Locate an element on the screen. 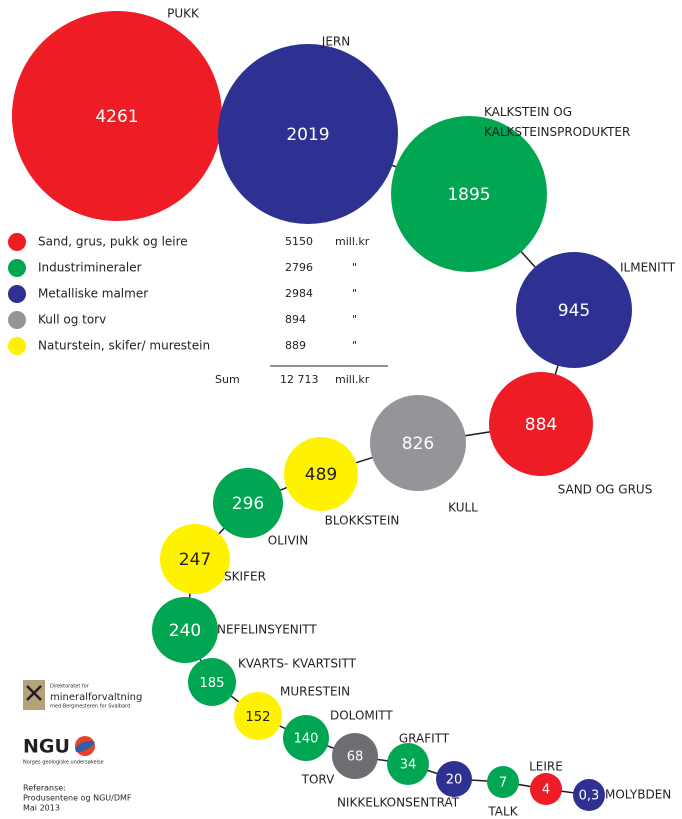  bubble-label: GRAFITT is located at coordinates (424, 739).